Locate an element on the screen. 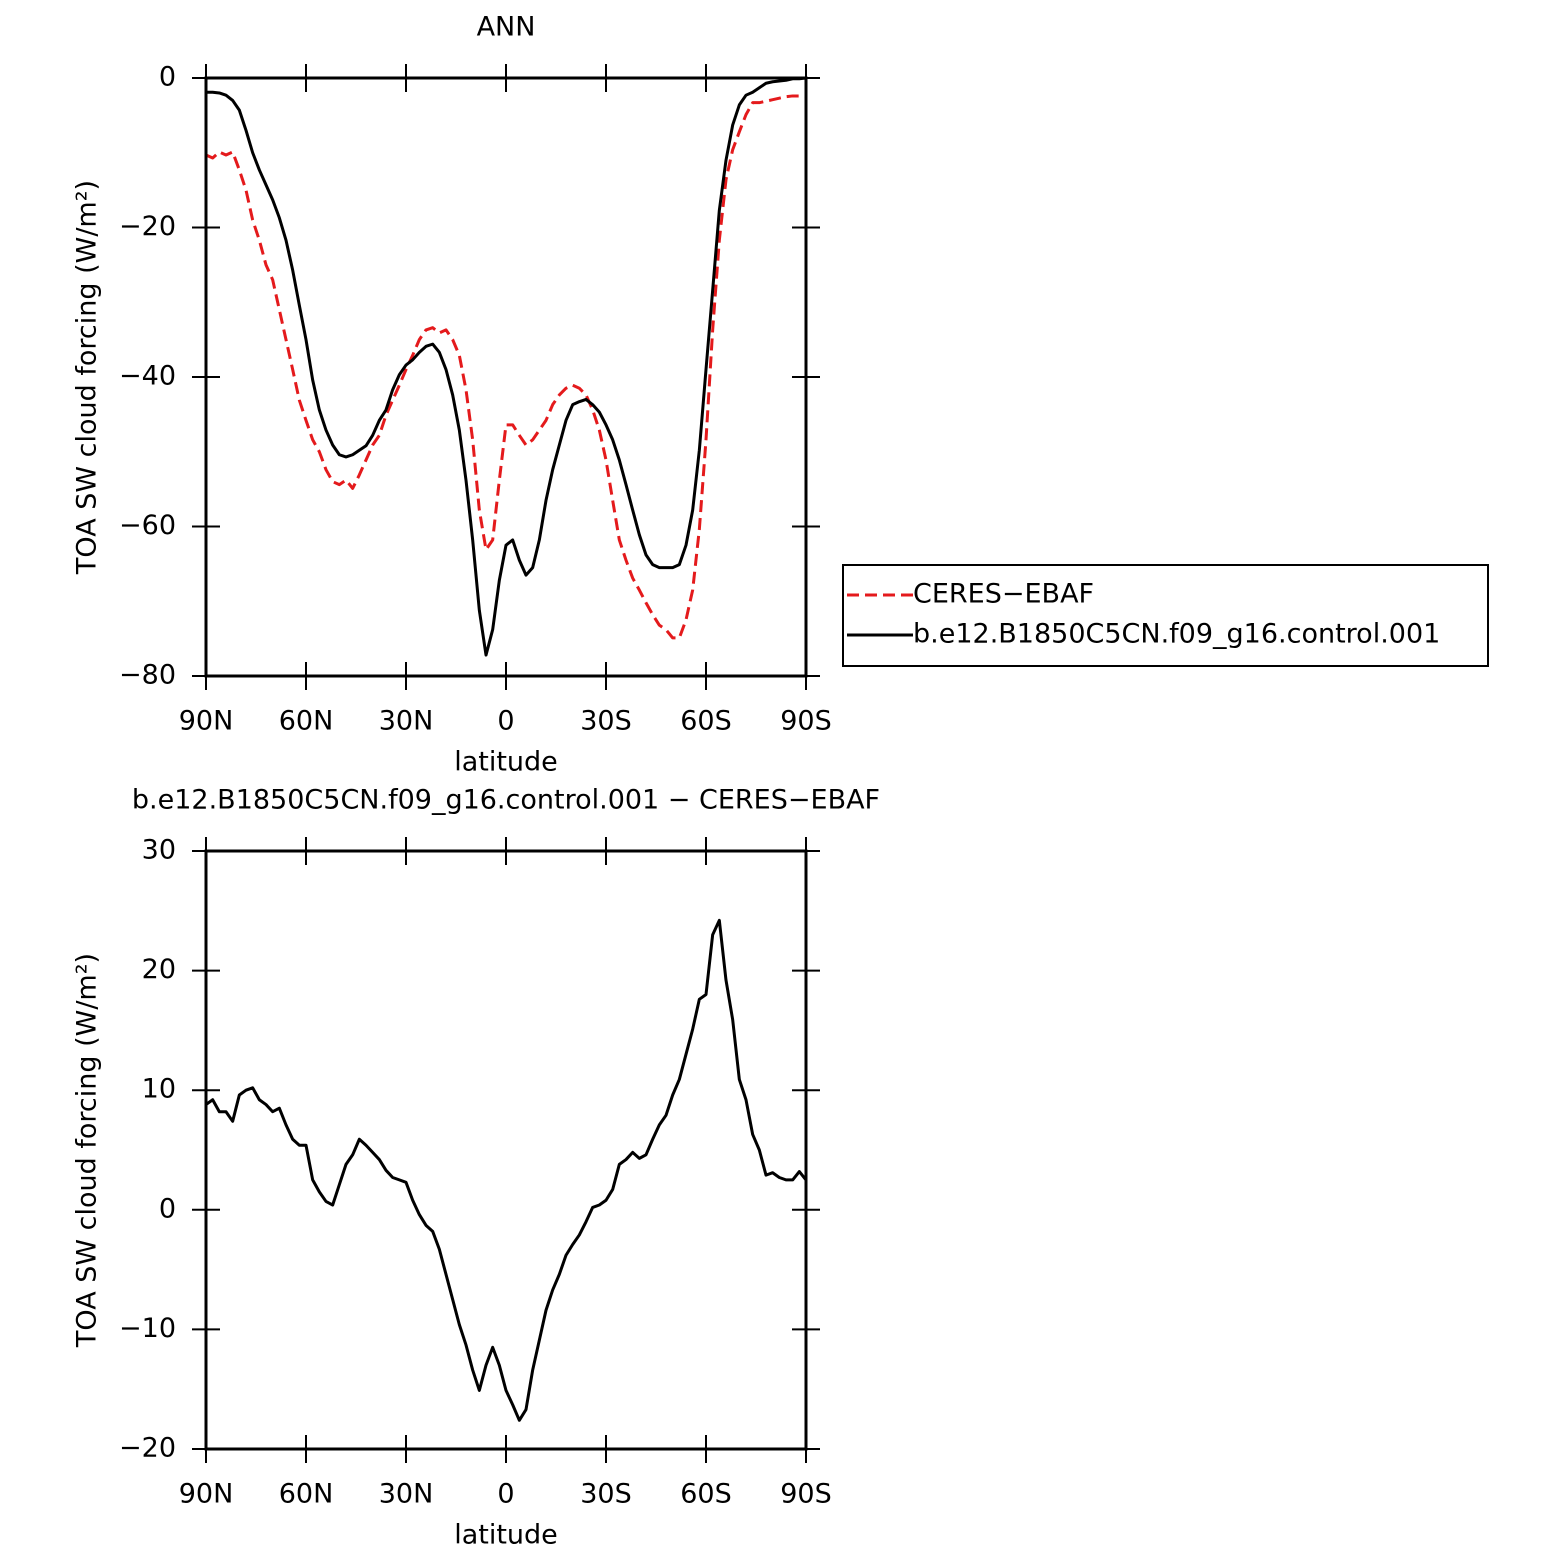  legend-label: b.e12.B1850C5CN.f09_g16.control.001 is located at coordinates (1176, 634).